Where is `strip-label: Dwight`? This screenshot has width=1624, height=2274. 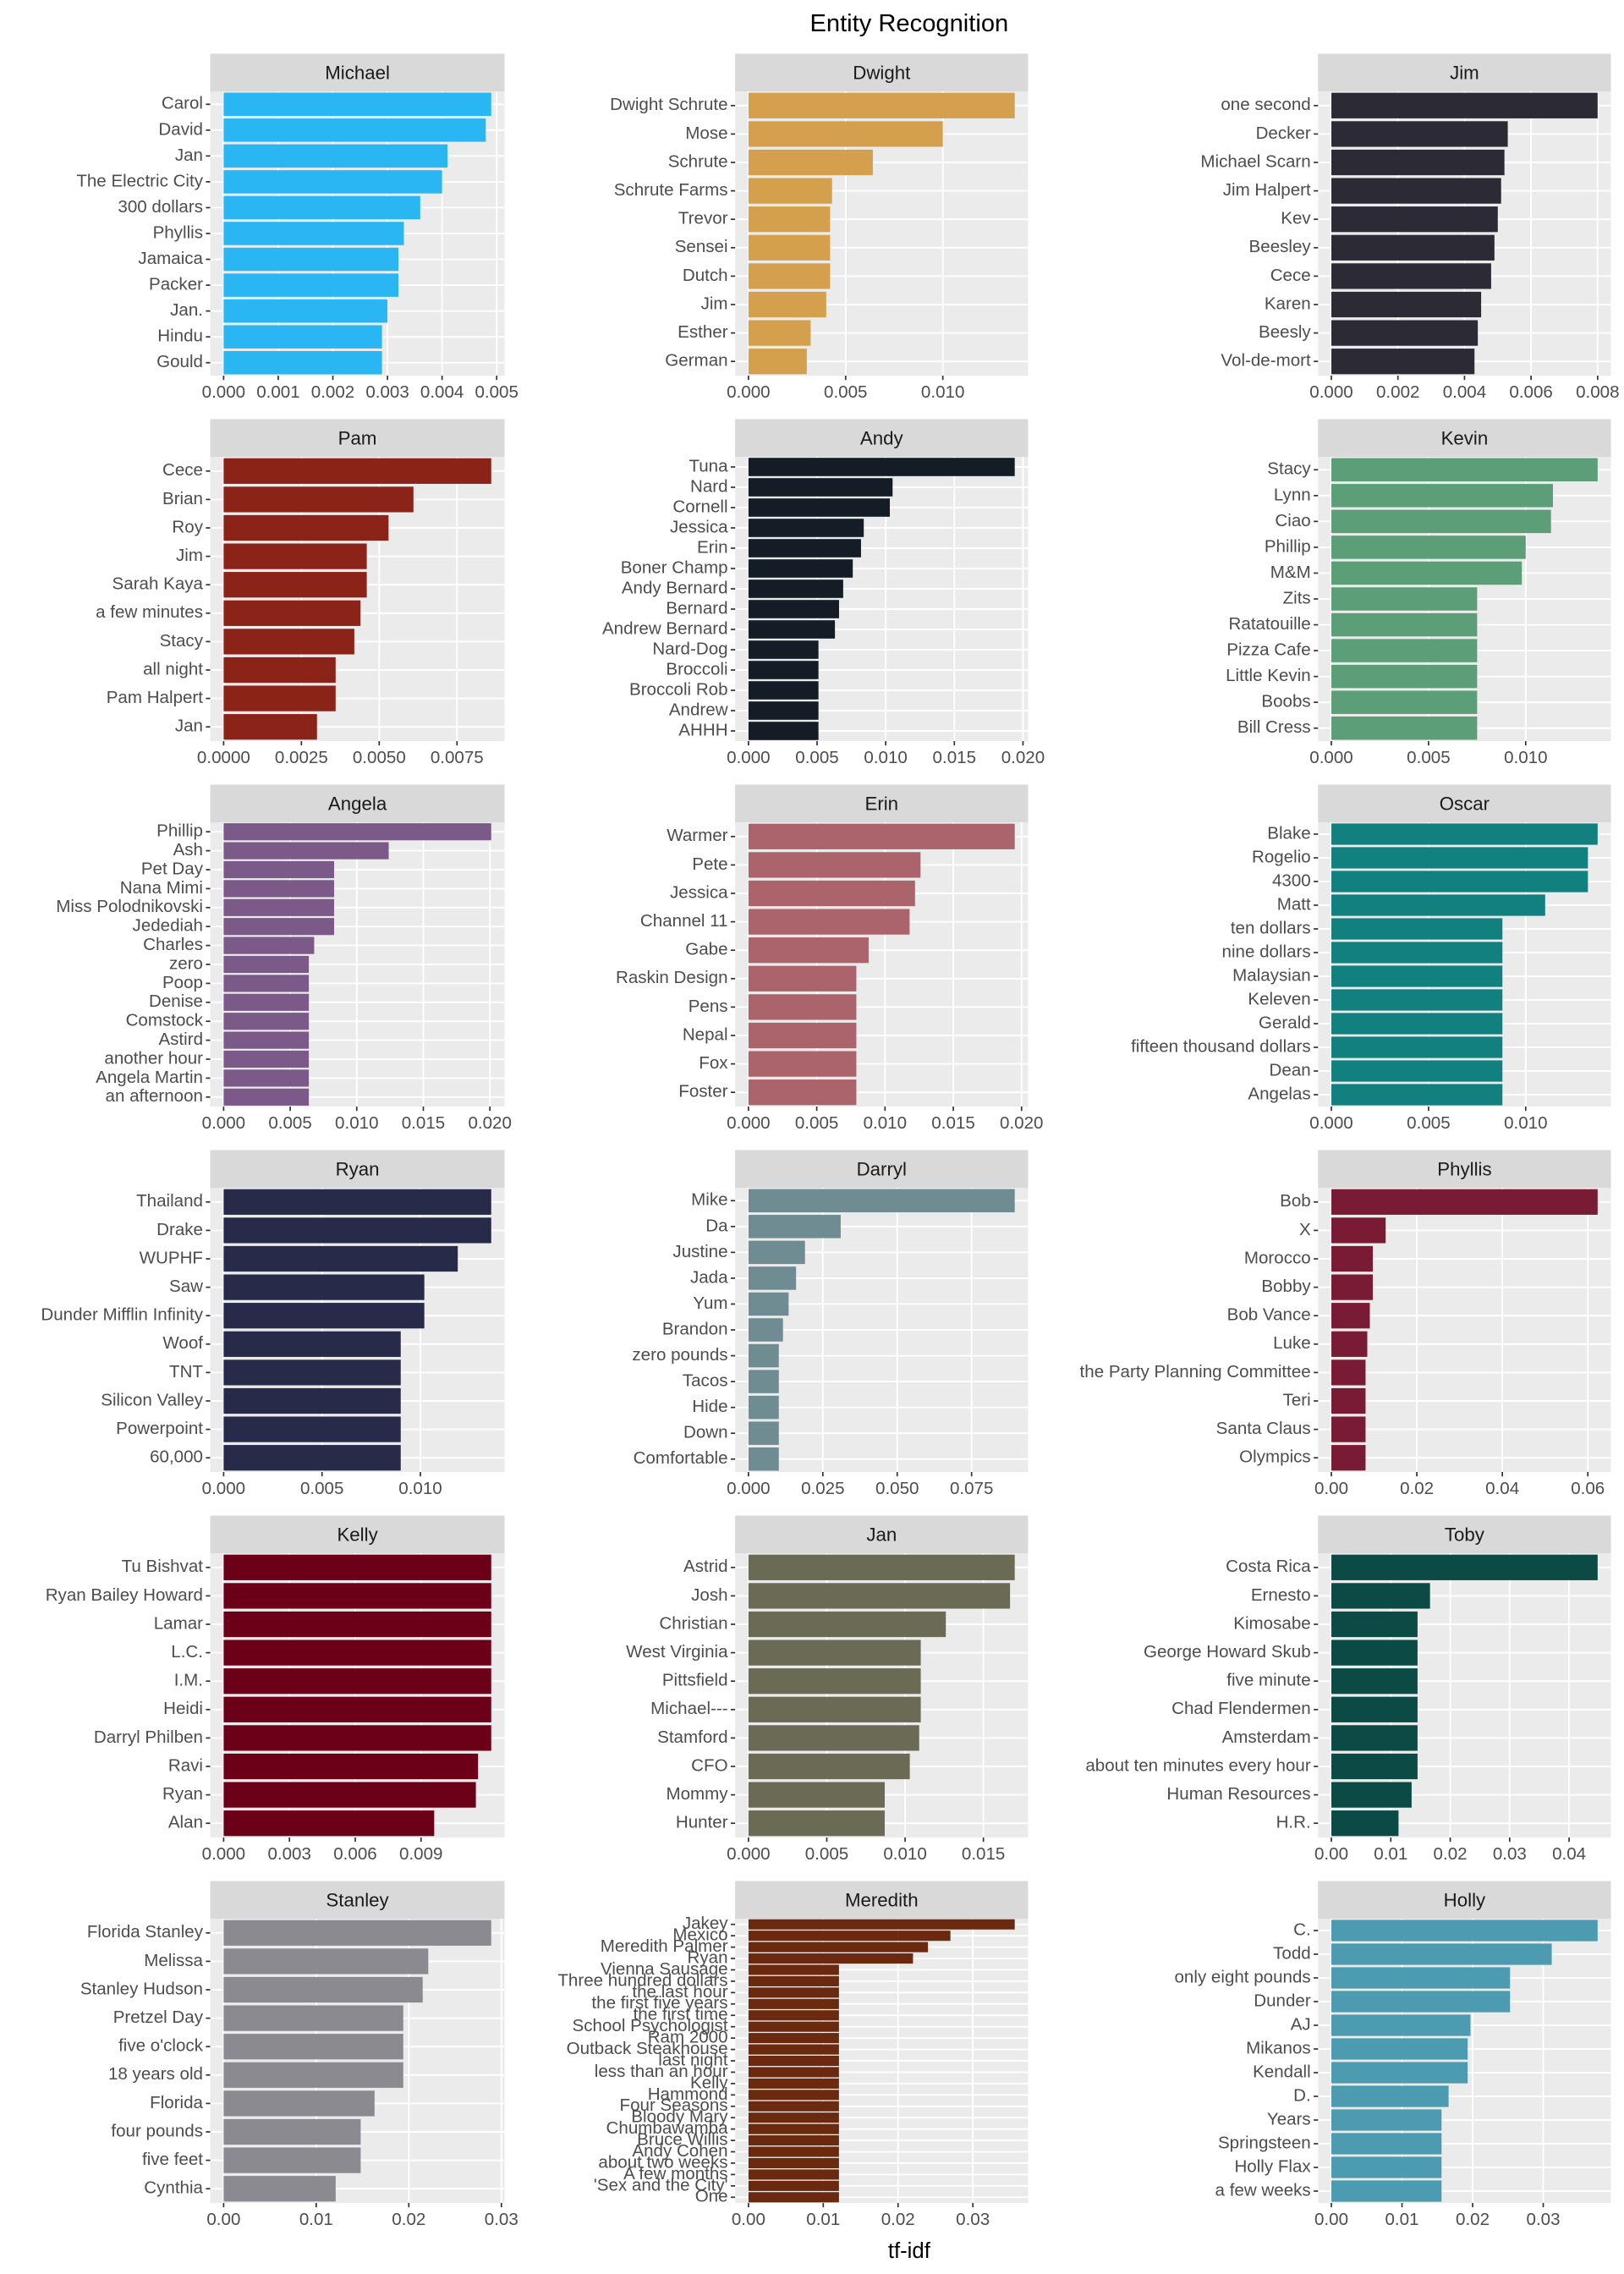 strip-label: Dwight is located at coordinates (882, 73).